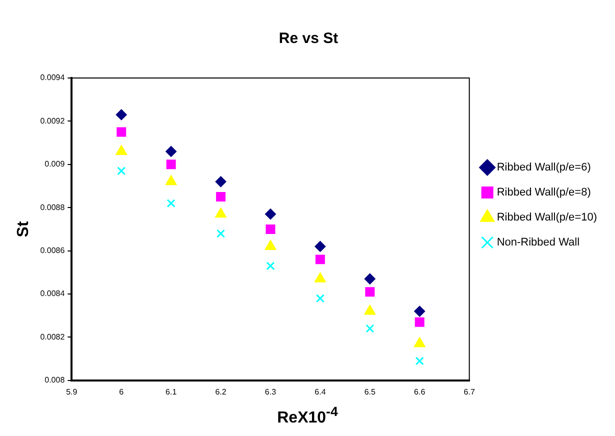 The width and height of the screenshot is (615, 436). What do you see at coordinates (53, 337) in the screenshot?
I see `y-tick-label: 0.0082` at bounding box center [53, 337].